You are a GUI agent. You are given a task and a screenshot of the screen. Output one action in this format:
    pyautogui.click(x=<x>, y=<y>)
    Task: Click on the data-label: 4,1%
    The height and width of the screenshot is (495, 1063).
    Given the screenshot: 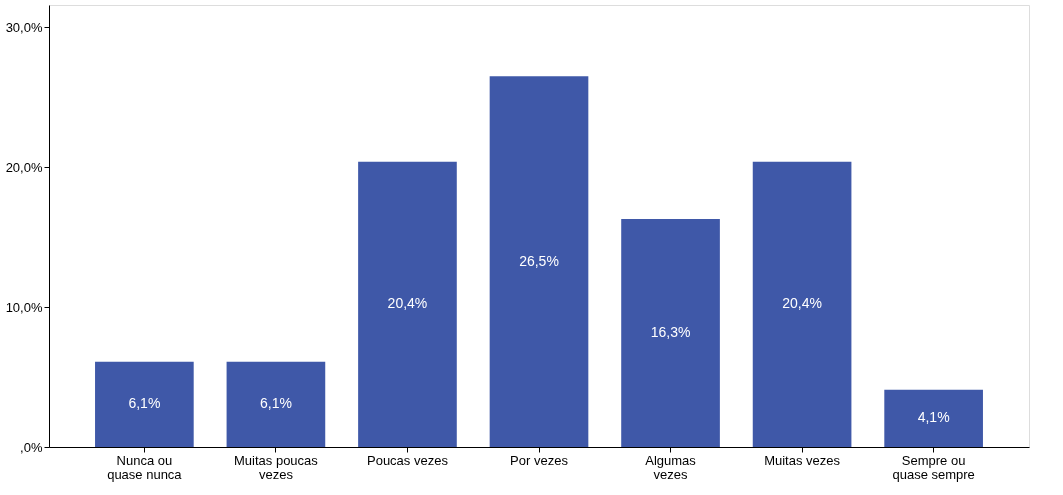 What is the action you would take?
    pyautogui.click(x=933, y=417)
    